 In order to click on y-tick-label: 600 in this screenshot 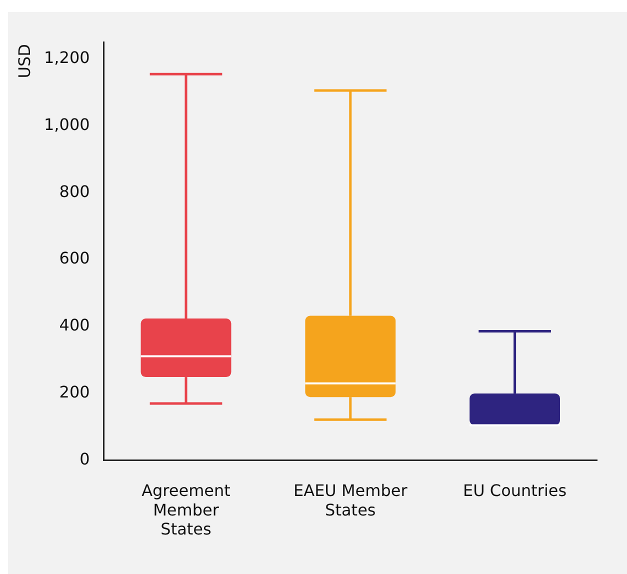, I will do `click(74, 258)`.